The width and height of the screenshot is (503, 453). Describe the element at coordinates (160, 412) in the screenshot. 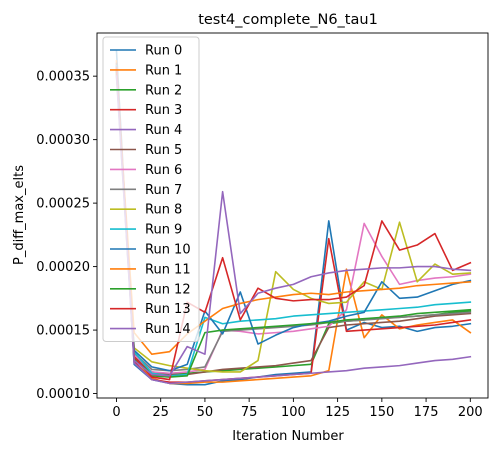

I see `x-tick-label: 25` at that location.